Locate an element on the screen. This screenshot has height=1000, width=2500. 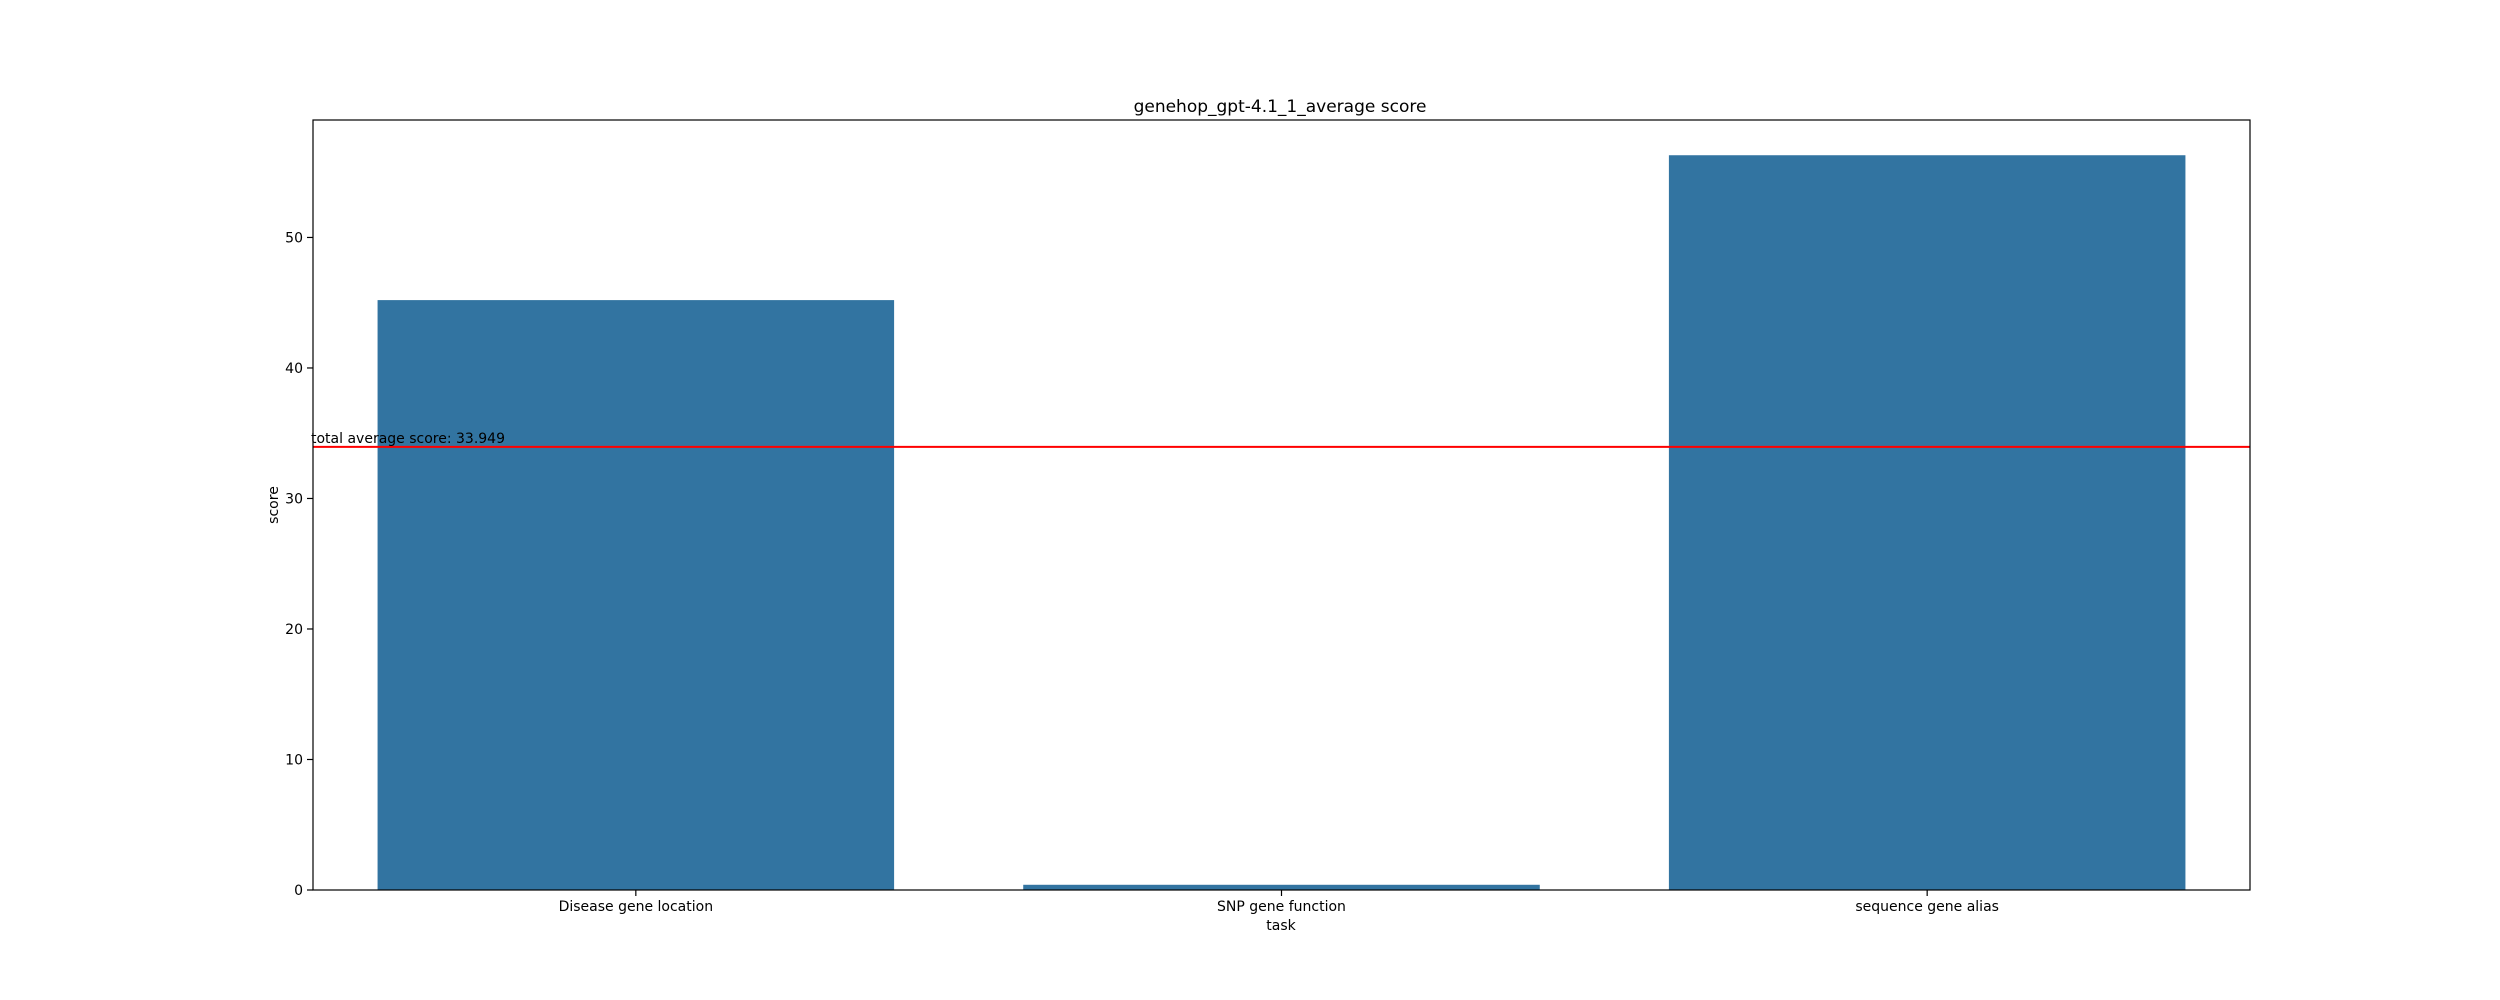
y-tick-label-5: 50 is located at coordinates (294, 238).